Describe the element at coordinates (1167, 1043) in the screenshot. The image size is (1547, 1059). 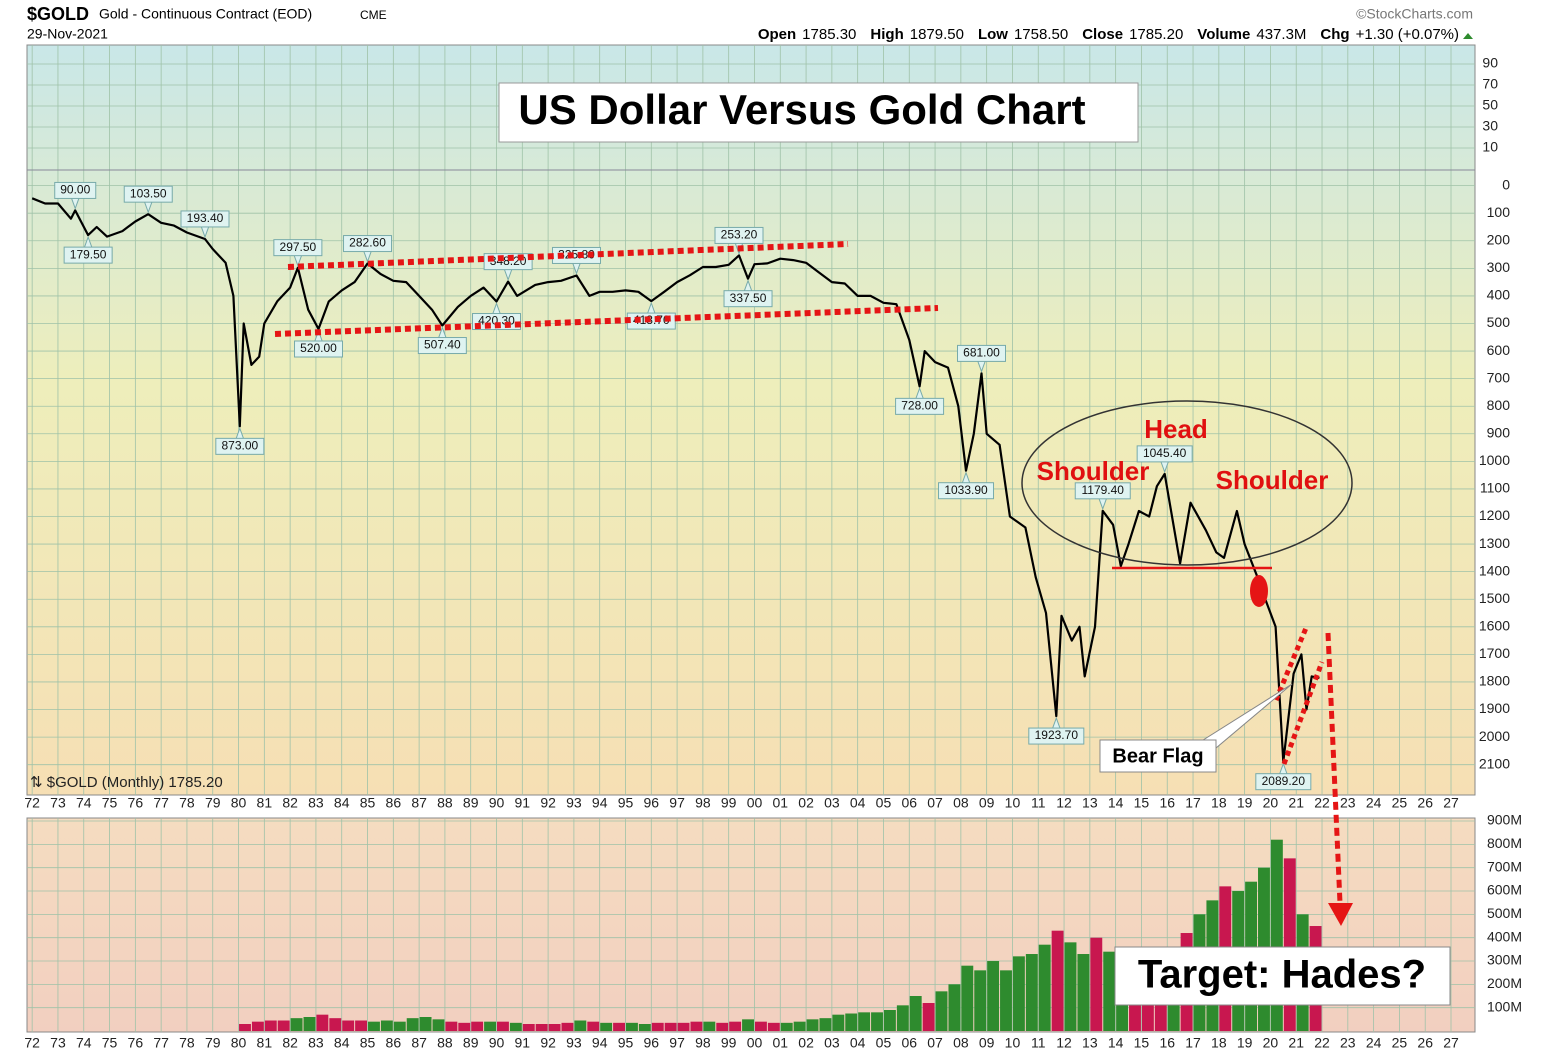
I see `x-tick-label: 16` at that location.